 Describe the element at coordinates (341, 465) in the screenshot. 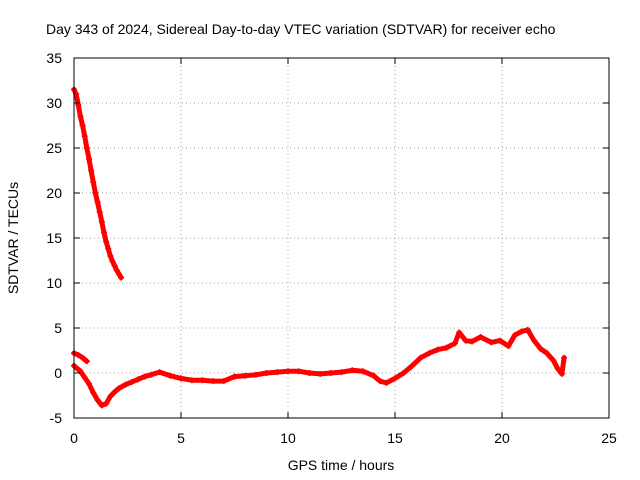

I see `x-axis-label: GPS time / hours` at that location.